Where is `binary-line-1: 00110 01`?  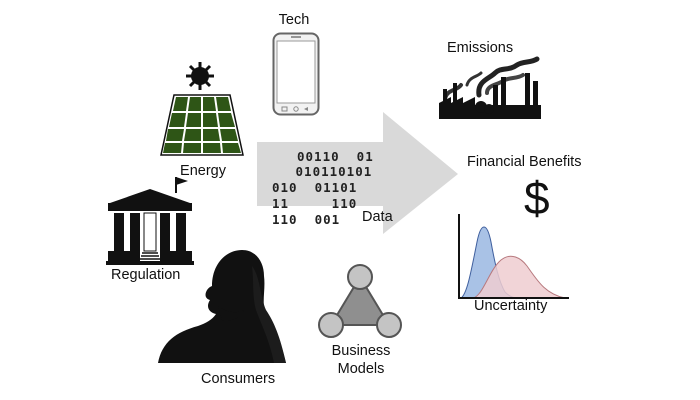
binary-line-1: 00110 01 is located at coordinates (335, 156).